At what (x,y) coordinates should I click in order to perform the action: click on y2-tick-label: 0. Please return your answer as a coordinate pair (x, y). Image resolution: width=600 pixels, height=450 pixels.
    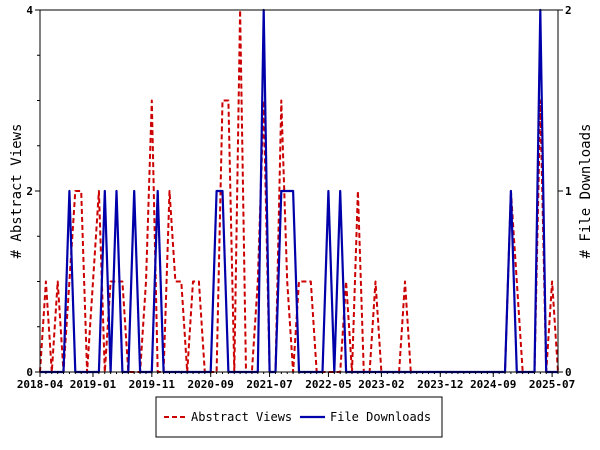
    Looking at the image, I should click on (568, 372).